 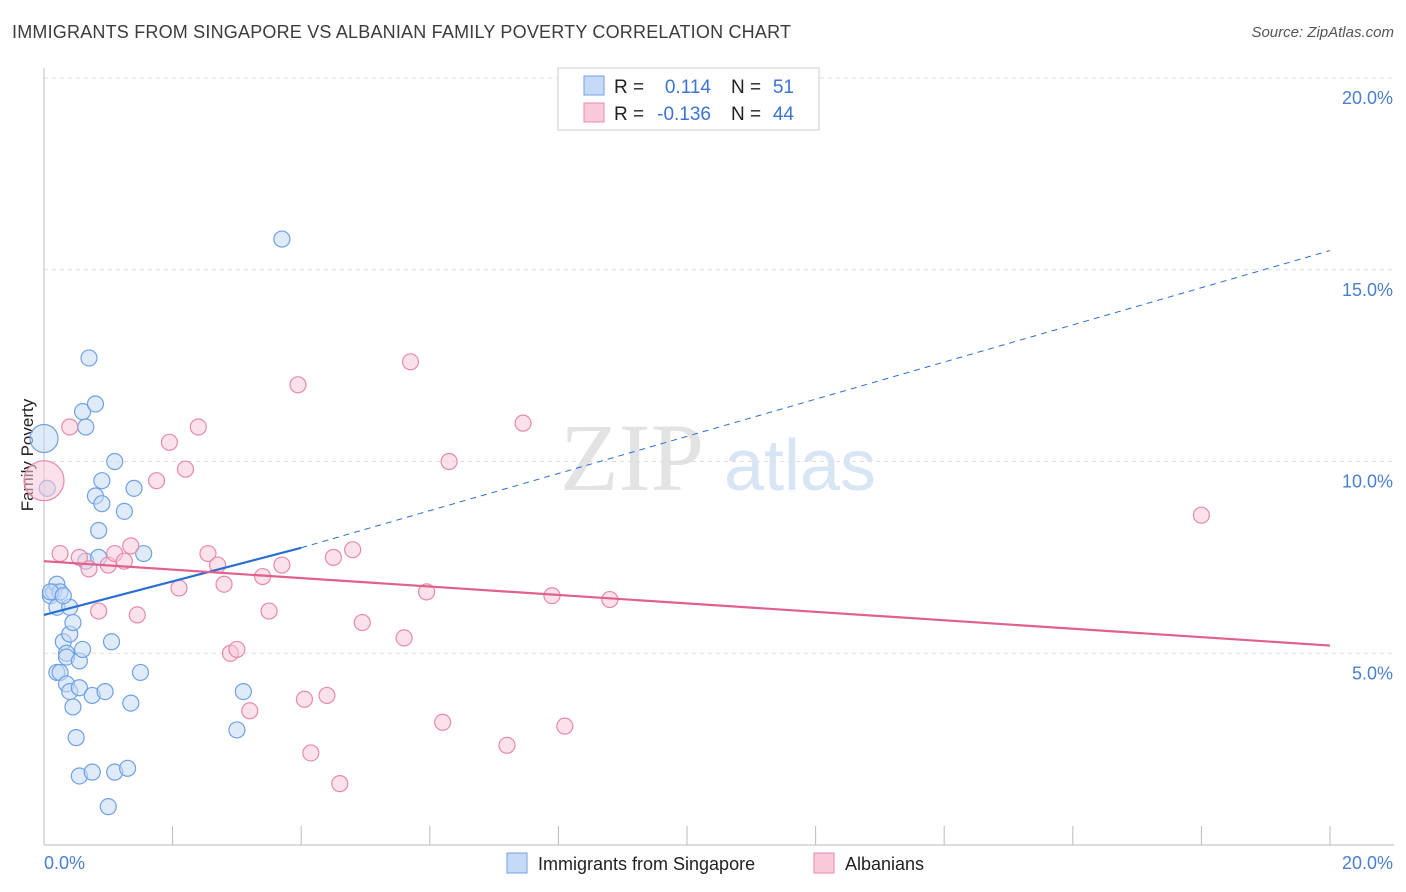 I want to click on watermark-zip: ZIP, so click(x=632, y=457).